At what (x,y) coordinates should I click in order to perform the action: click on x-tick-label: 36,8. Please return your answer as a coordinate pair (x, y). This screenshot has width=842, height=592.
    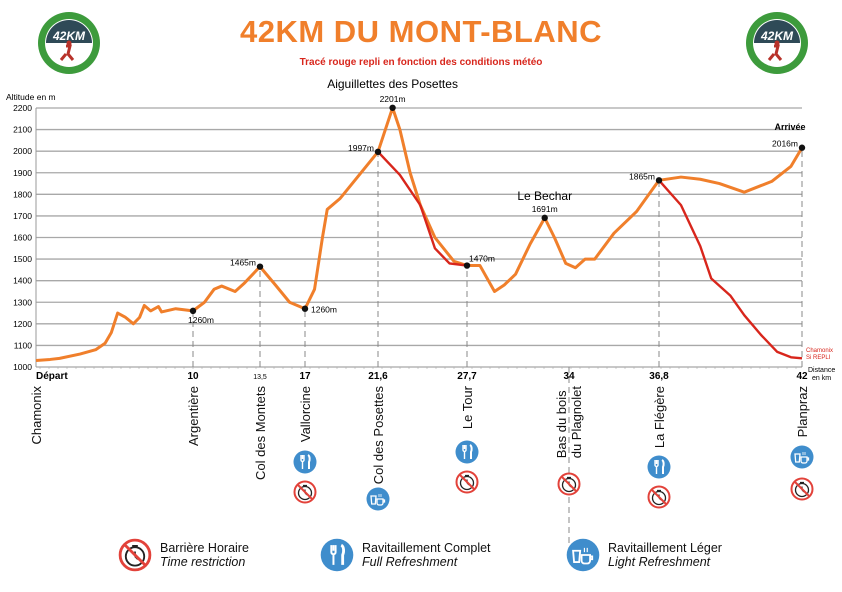
    Looking at the image, I should click on (659, 376).